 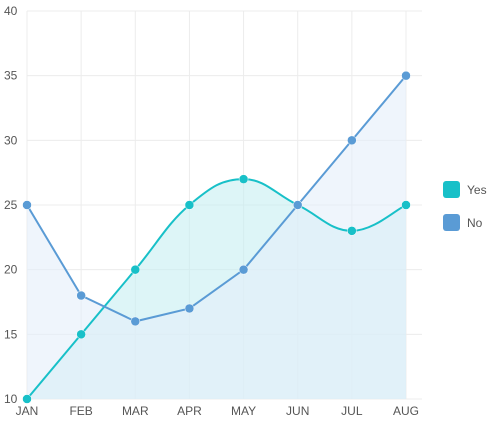 What do you see at coordinates (477, 190) in the screenshot?
I see `legend-label-yes: Yes` at bounding box center [477, 190].